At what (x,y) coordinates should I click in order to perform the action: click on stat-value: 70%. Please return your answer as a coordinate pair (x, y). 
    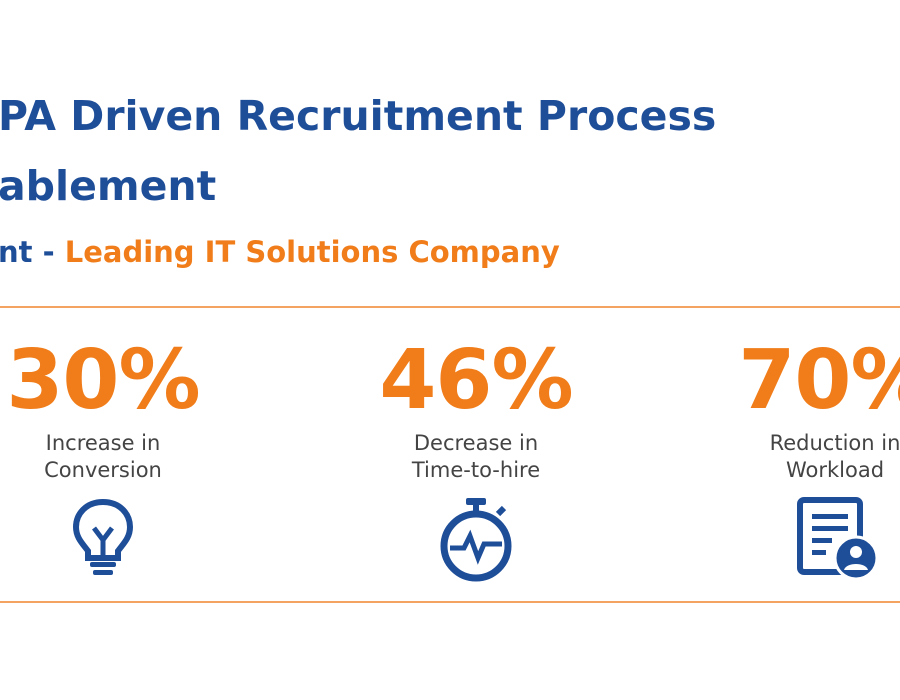
    Looking at the image, I should click on (819, 380).